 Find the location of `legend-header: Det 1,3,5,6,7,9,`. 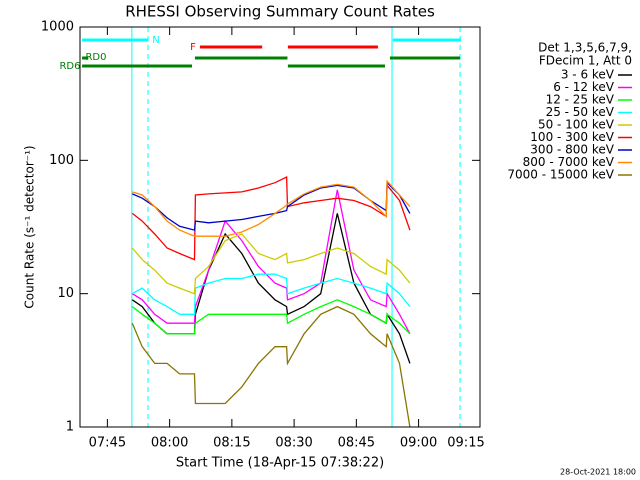

legend-header: Det 1,3,5,6,7,9, is located at coordinates (585, 48).